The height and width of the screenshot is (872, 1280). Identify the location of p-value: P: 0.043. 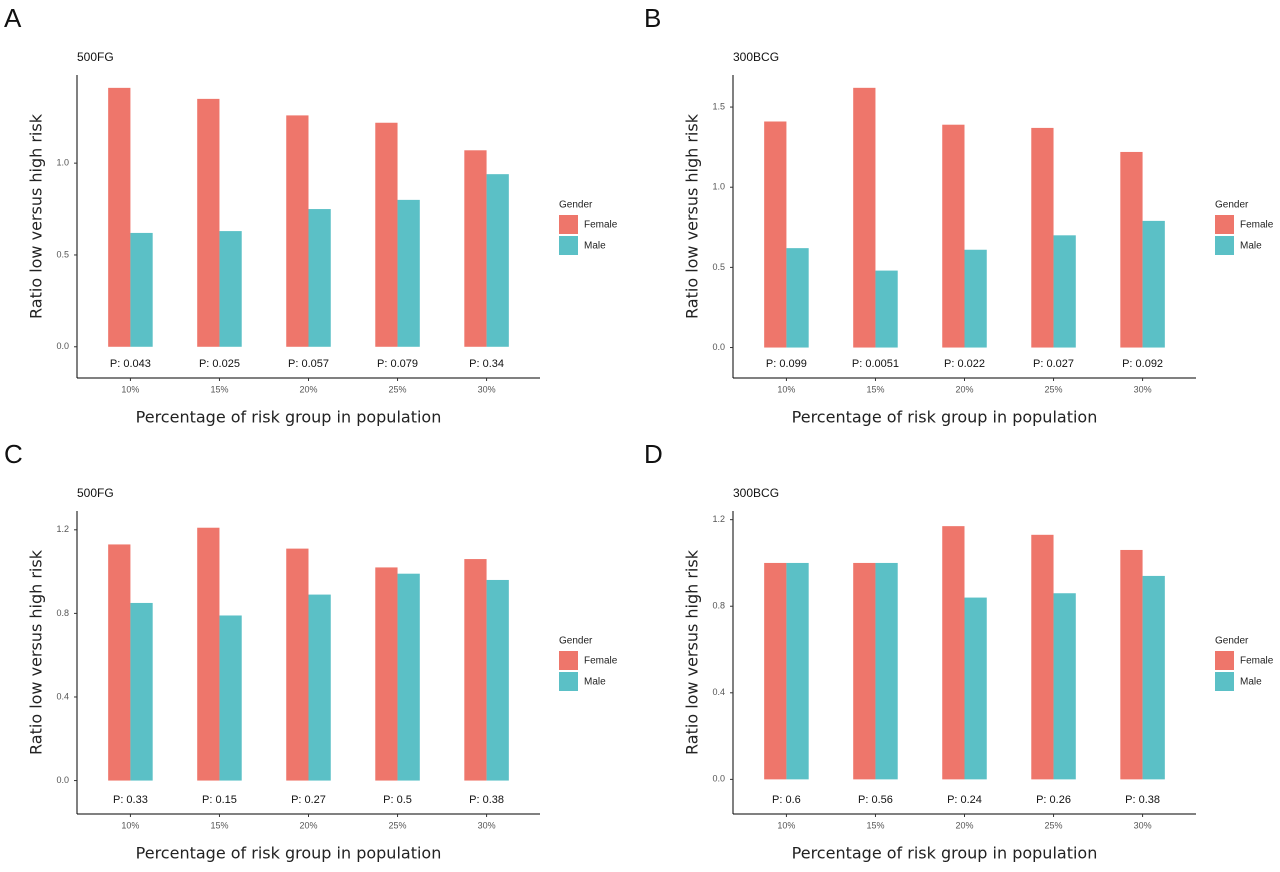
(130, 364).